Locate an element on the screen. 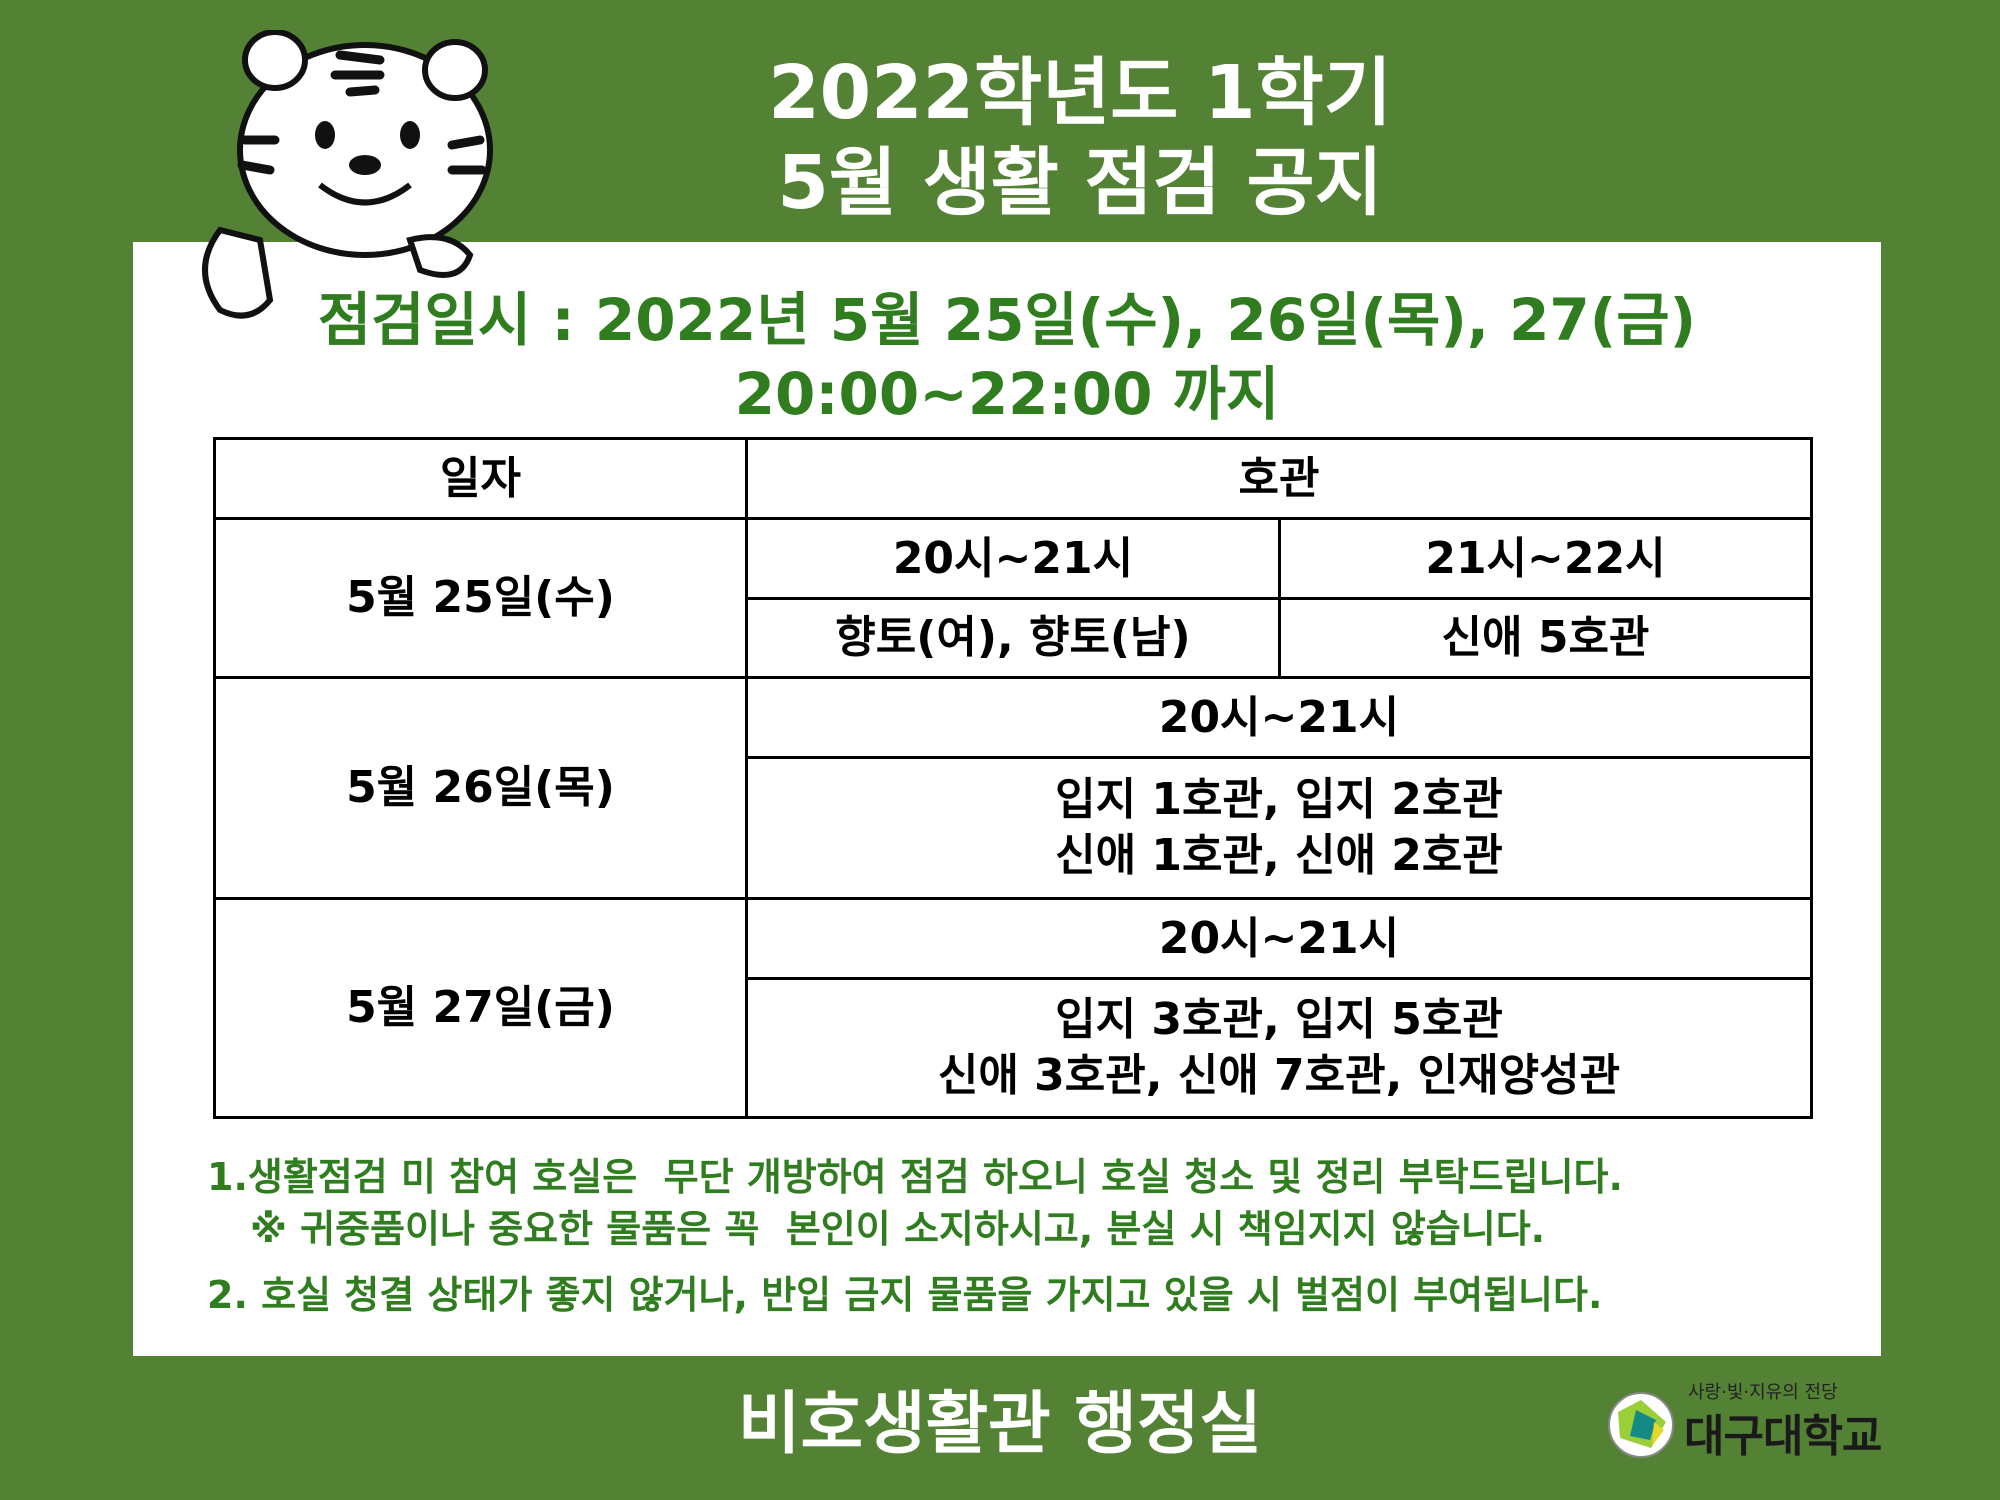 This screenshot has height=1500, width=2000. table-row: 입지 1호관, 입지 2호관 신애 1호관, 신애 2호관 is located at coordinates (1014, 828).